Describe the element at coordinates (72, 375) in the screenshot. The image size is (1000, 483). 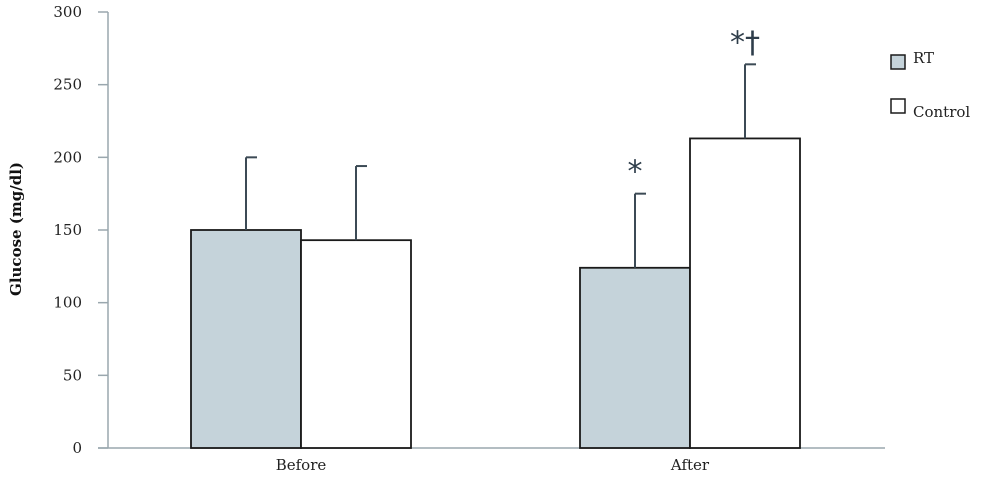
I see `y-tick-label: 50` at that location.